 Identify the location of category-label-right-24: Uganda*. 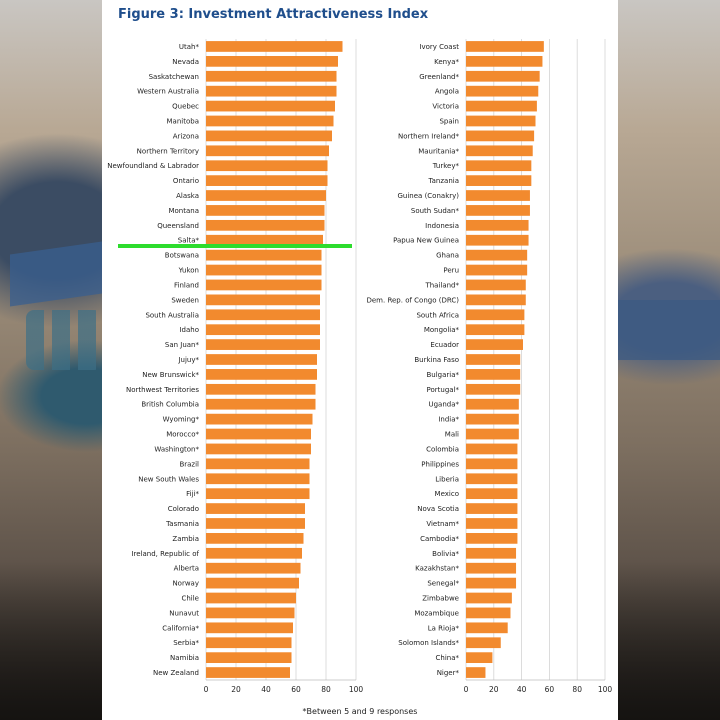
(443, 405).